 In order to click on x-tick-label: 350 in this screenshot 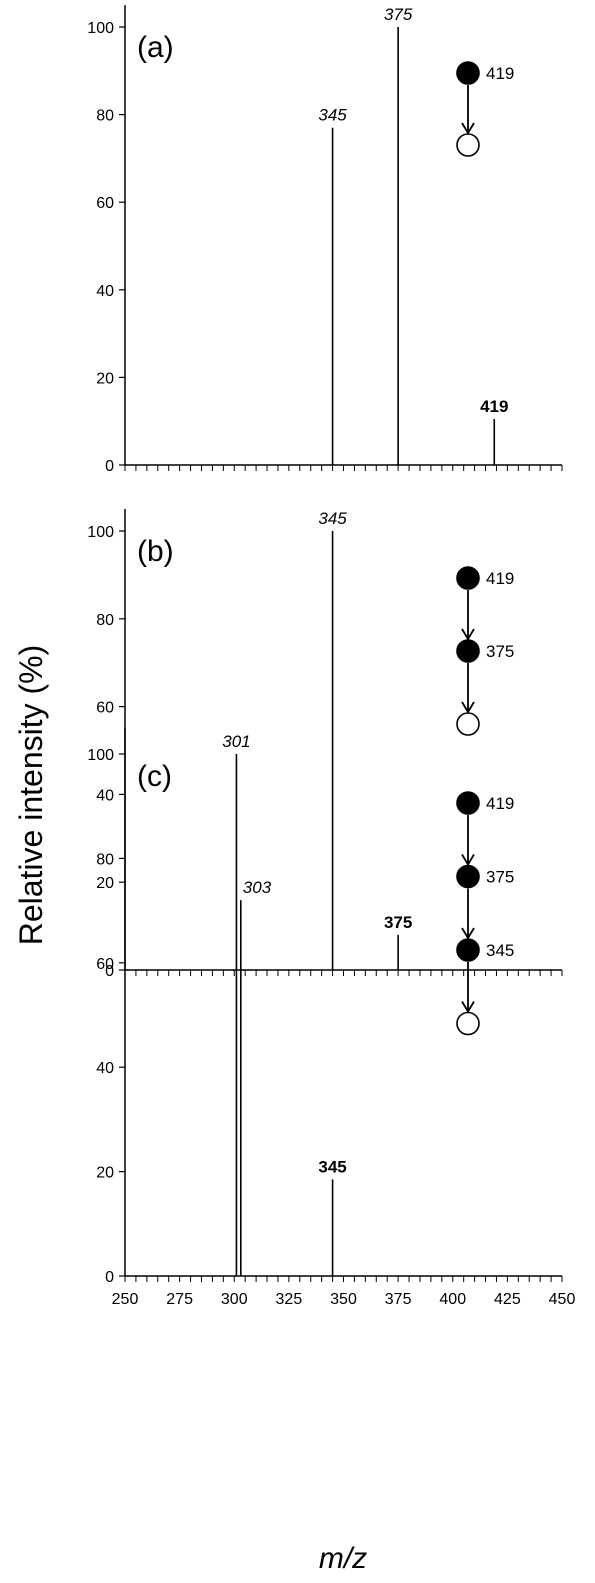, I will do `click(343, 1299)`.